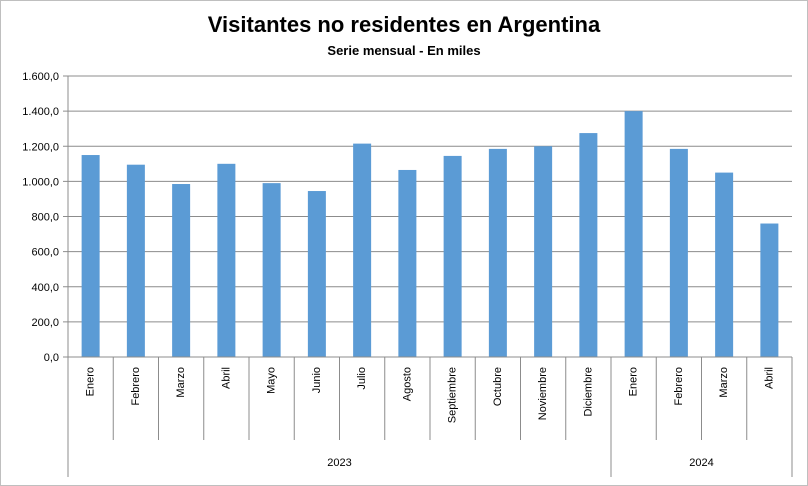  I want to click on chart-subtitle: Serie mensual - En miles, so click(404, 50).